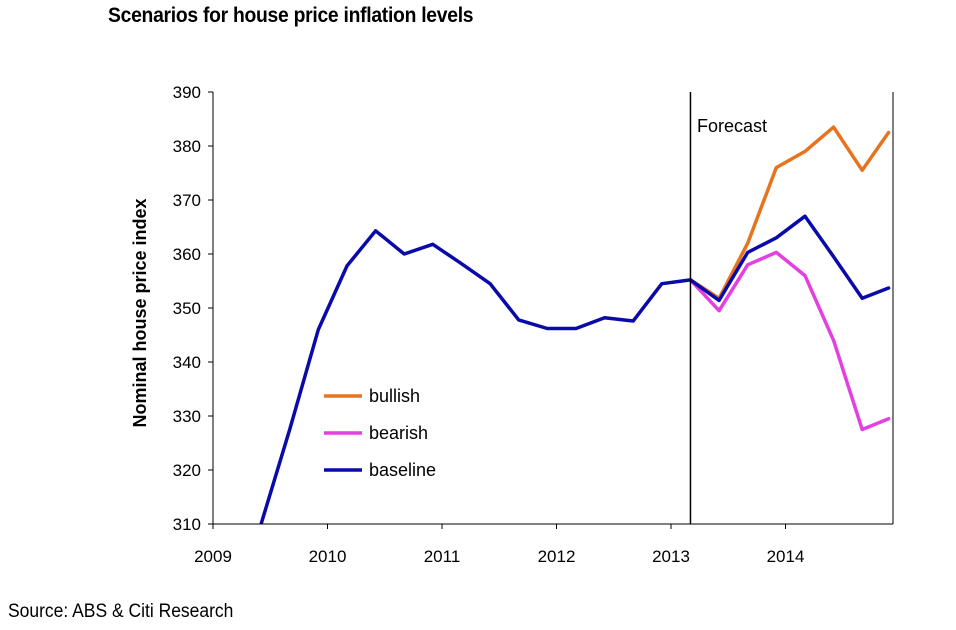 The width and height of the screenshot is (956, 630). Describe the element at coordinates (187, 200) in the screenshot. I see `y-tick-label: 370` at that location.